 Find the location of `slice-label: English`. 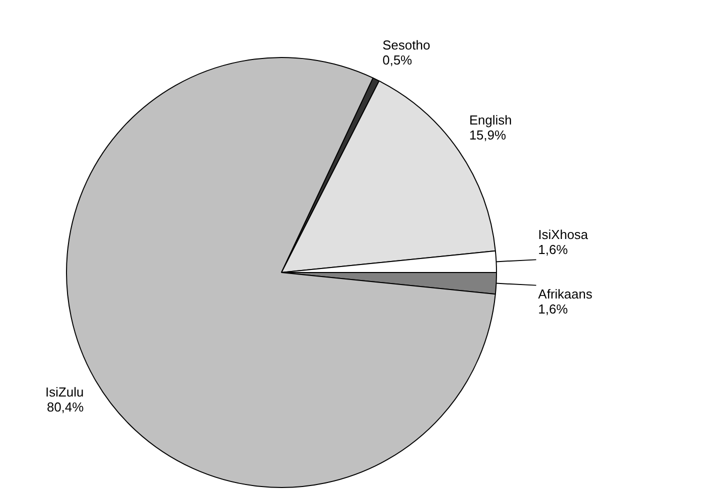

slice-label: English is located at coordinates (490, 120).